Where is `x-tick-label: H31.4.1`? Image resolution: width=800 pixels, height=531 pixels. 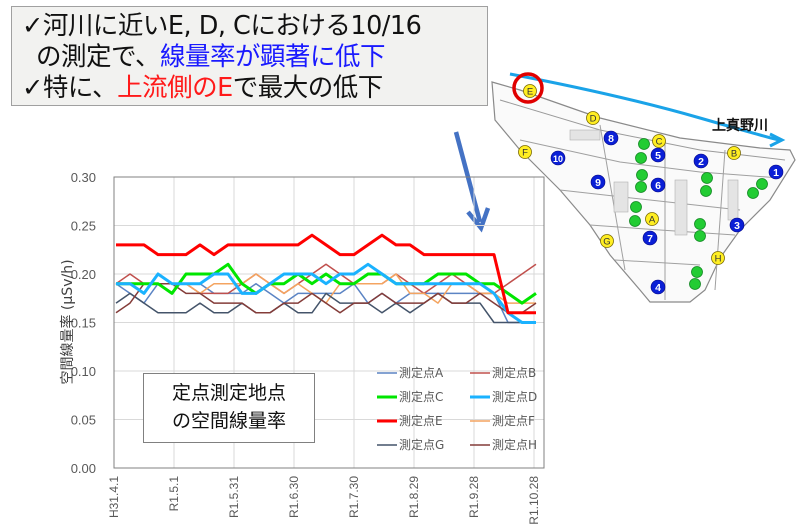
x-tick-label: H31.4.1 is located at coordinates (114, 497).